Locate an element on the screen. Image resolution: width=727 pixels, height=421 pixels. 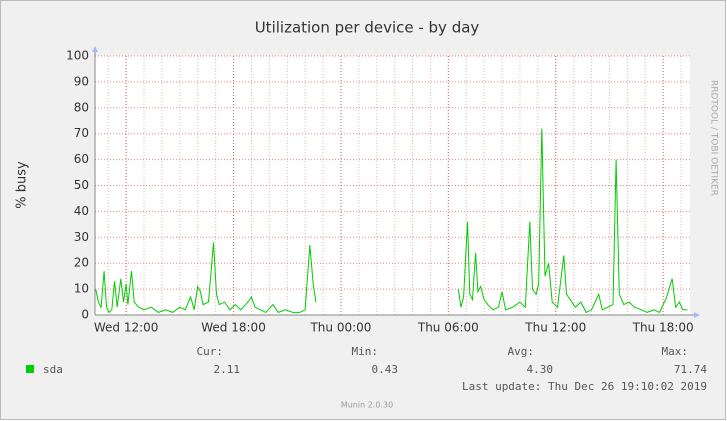
y-tick-label: 20 is located at coordinates (81, 263).